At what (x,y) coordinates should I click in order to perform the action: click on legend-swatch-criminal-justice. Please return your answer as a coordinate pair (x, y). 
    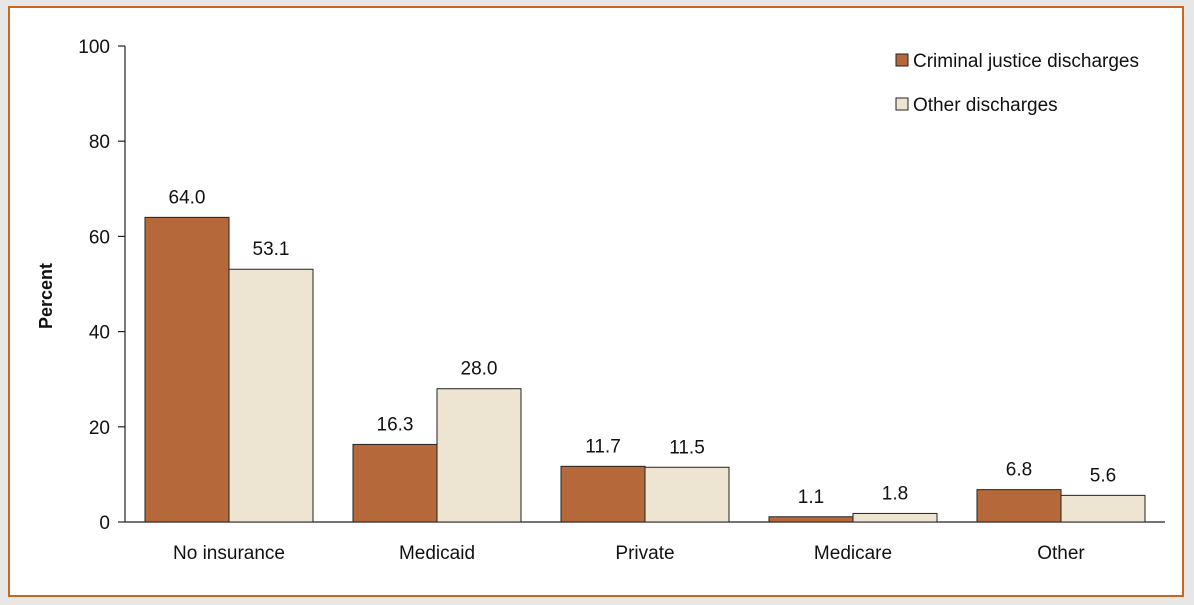
    Looking at the image, I should click on (902, 60).